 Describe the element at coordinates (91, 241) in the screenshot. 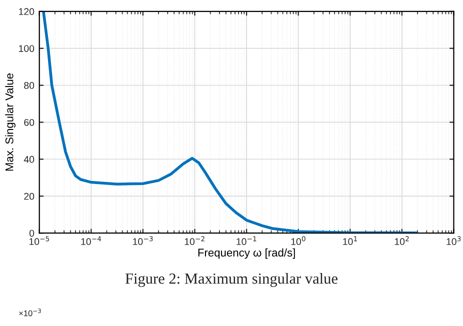

I see `x-tick-label: 10$^{−4}$` at that location.